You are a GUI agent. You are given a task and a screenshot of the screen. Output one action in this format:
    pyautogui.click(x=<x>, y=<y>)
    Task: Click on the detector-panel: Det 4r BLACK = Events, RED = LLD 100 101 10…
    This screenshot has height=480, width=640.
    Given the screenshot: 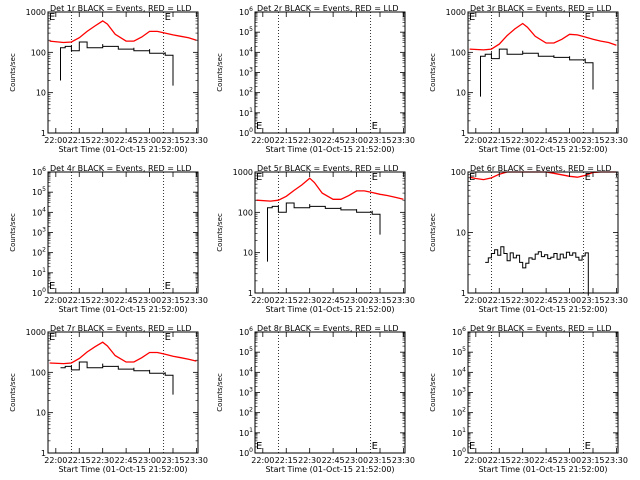 What is the action you would take?
    pyautogui.click(x=108, y=239)
    